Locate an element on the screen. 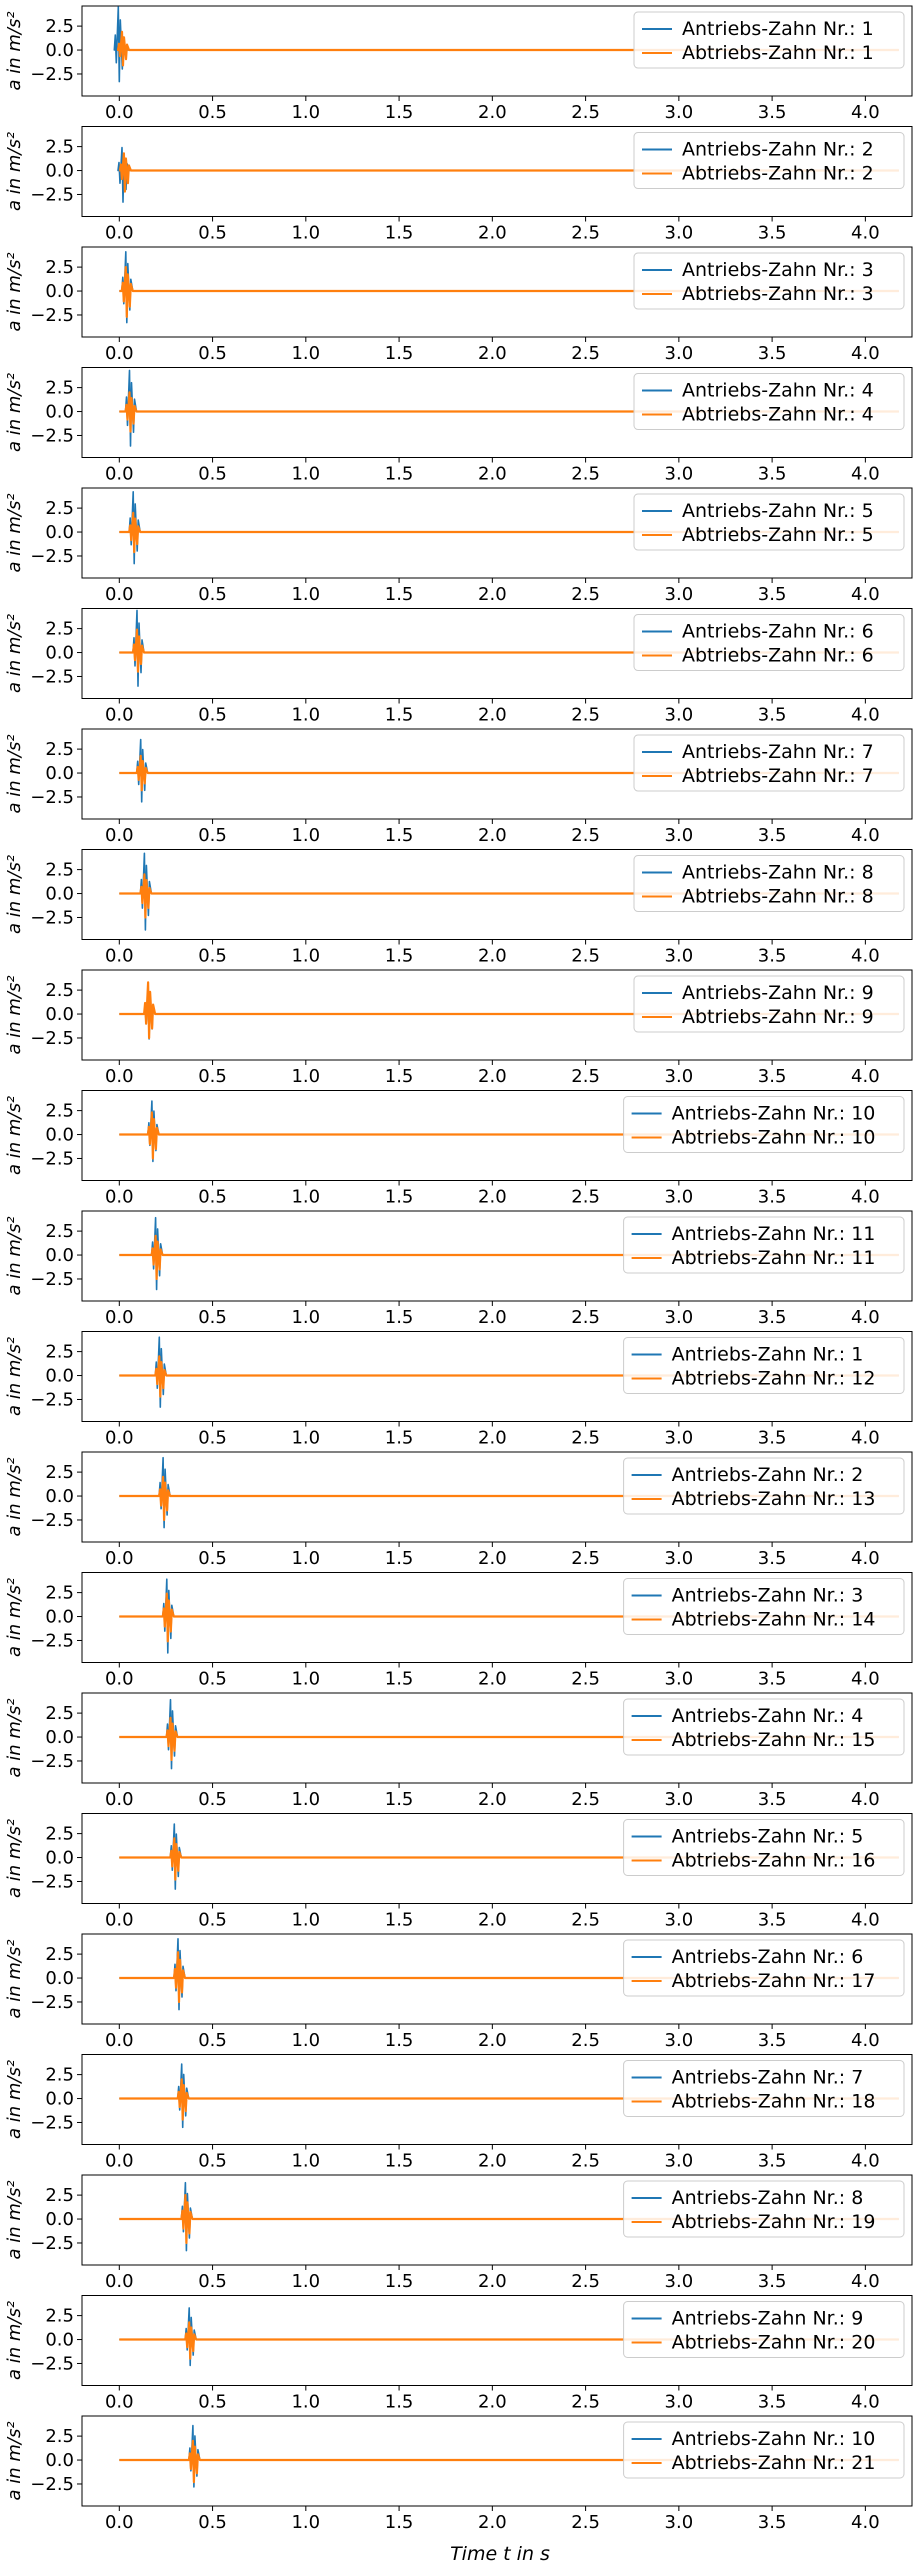  legend-entry: Abtriebs-Zahn Nr.: 19 is located at coordinates (774, 2222).